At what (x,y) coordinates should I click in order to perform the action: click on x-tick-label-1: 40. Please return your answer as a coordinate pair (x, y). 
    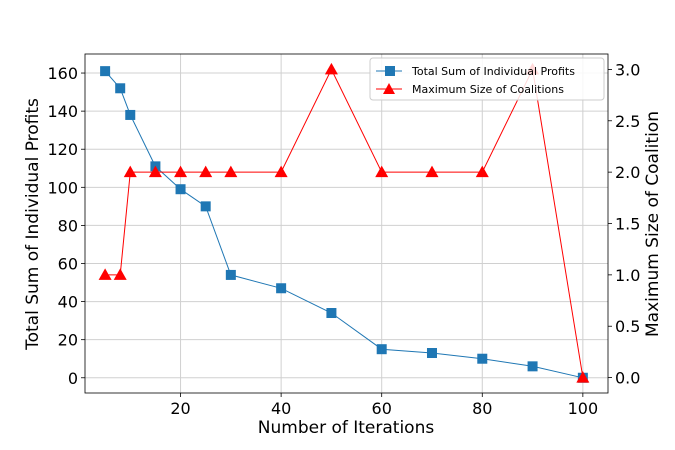
    Looking at the image, I should click on (281, 408).